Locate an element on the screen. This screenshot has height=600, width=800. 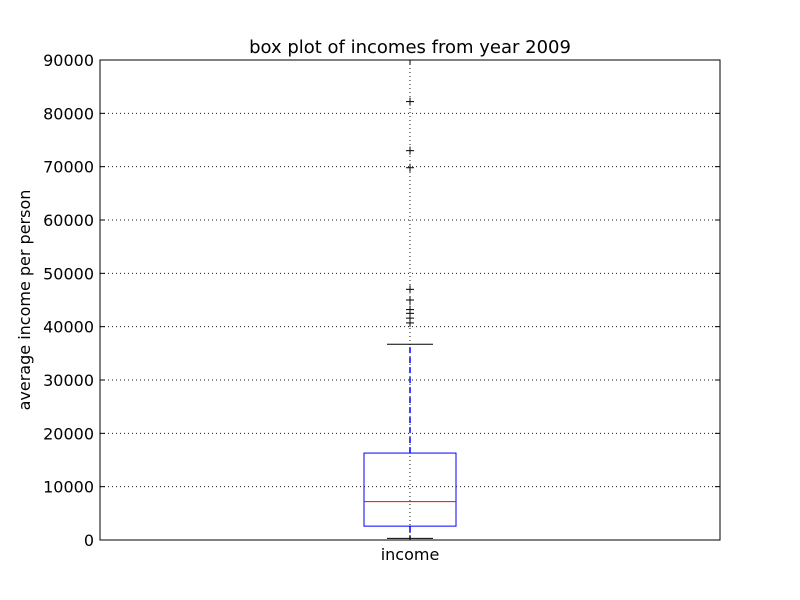
y-axis-label: average income per person is located at coordinates (24, 300).